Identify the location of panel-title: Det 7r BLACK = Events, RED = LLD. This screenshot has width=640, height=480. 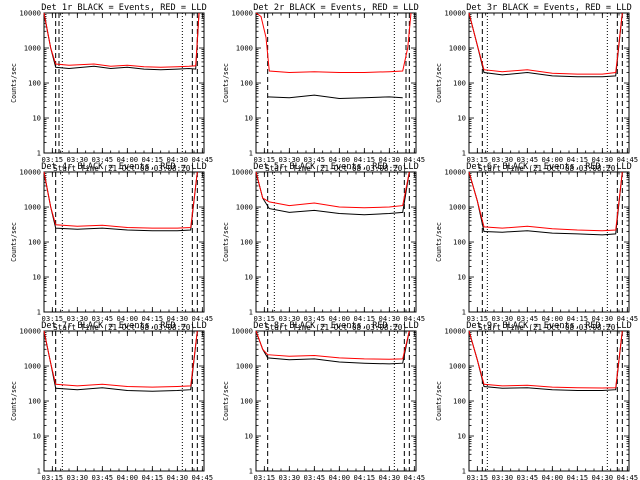
(124, 326).